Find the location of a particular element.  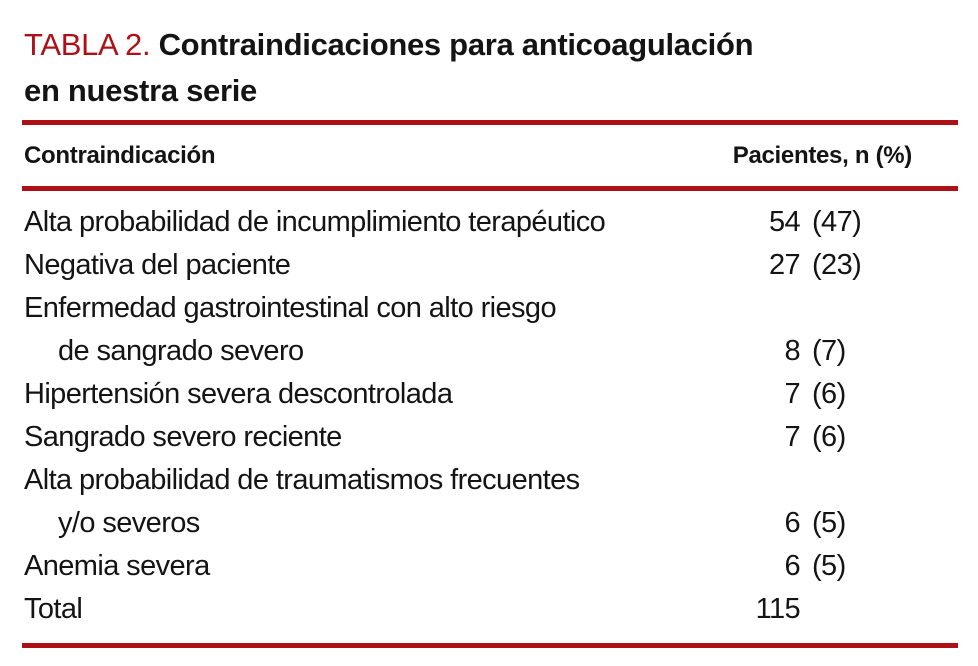

row-value: 54 (47) is located at coordinates (851, 222).